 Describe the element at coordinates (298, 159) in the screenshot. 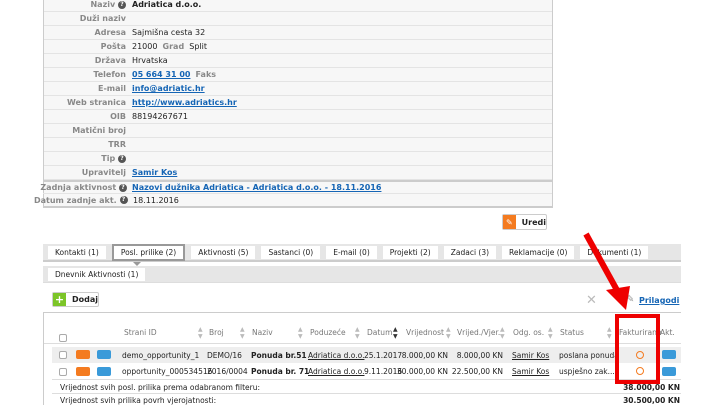

I see `info-row: Tip ?` at that location.